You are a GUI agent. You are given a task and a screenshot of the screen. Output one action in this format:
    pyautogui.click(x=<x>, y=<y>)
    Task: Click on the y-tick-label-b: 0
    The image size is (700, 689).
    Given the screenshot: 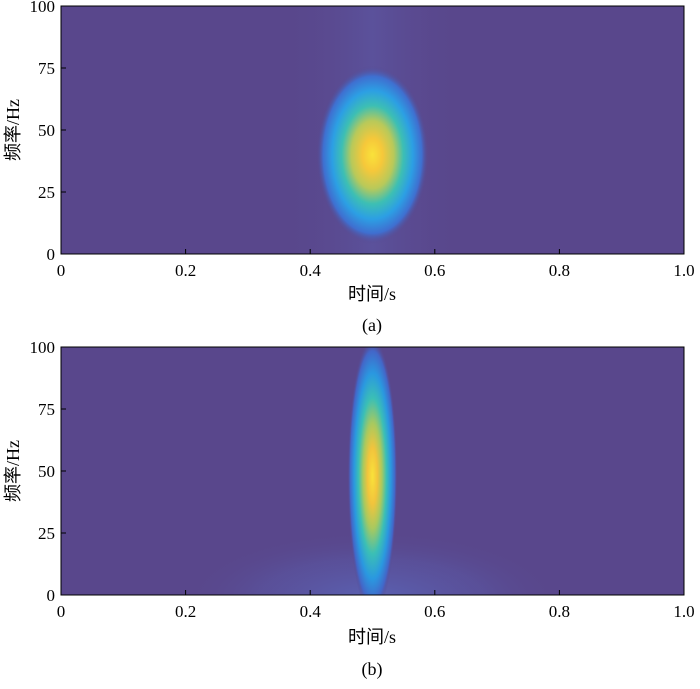 What is the action you would take?
    pyautogui.click(x=51, y=595)
    